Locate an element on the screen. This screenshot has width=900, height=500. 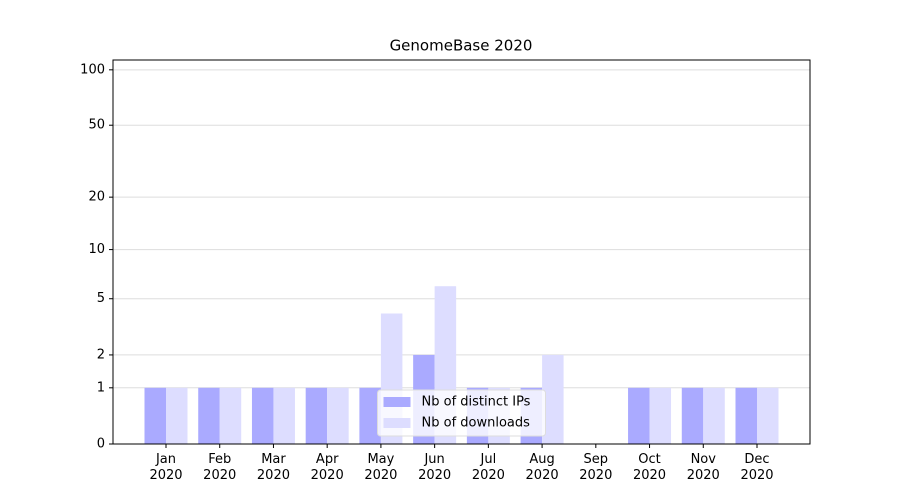
legend: Nb of distinct IPs Nb of downloads is located at coordinates (461, 413).